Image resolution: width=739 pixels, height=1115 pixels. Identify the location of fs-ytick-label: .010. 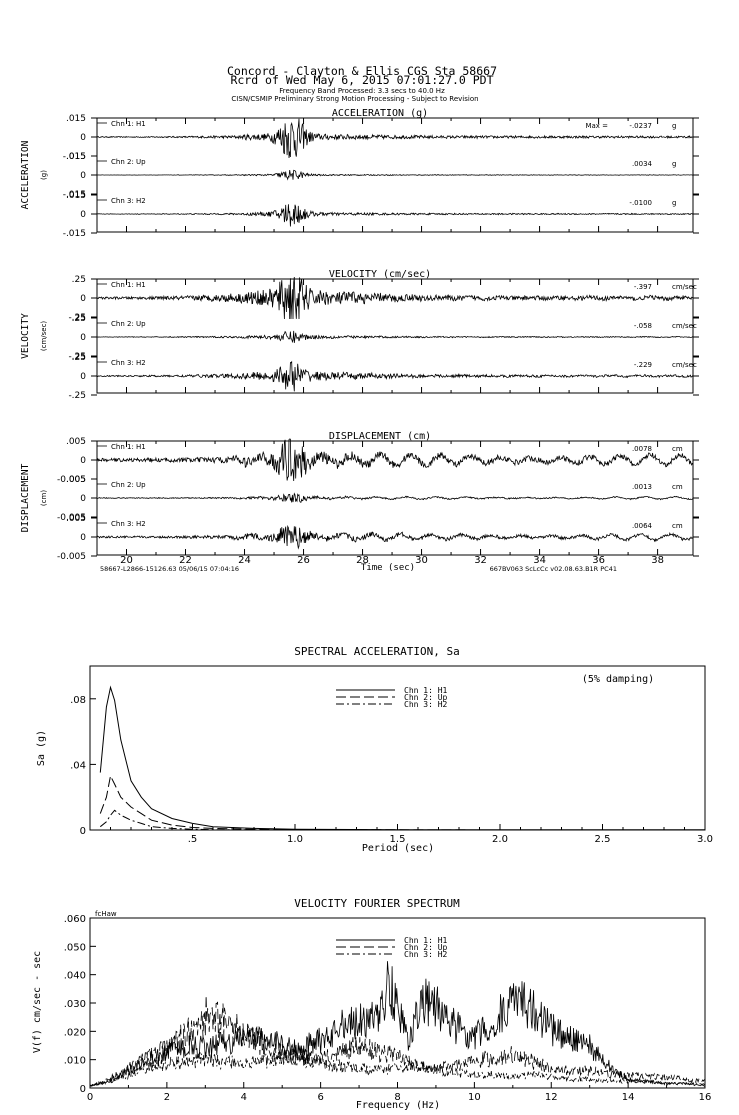
(75, 1061).